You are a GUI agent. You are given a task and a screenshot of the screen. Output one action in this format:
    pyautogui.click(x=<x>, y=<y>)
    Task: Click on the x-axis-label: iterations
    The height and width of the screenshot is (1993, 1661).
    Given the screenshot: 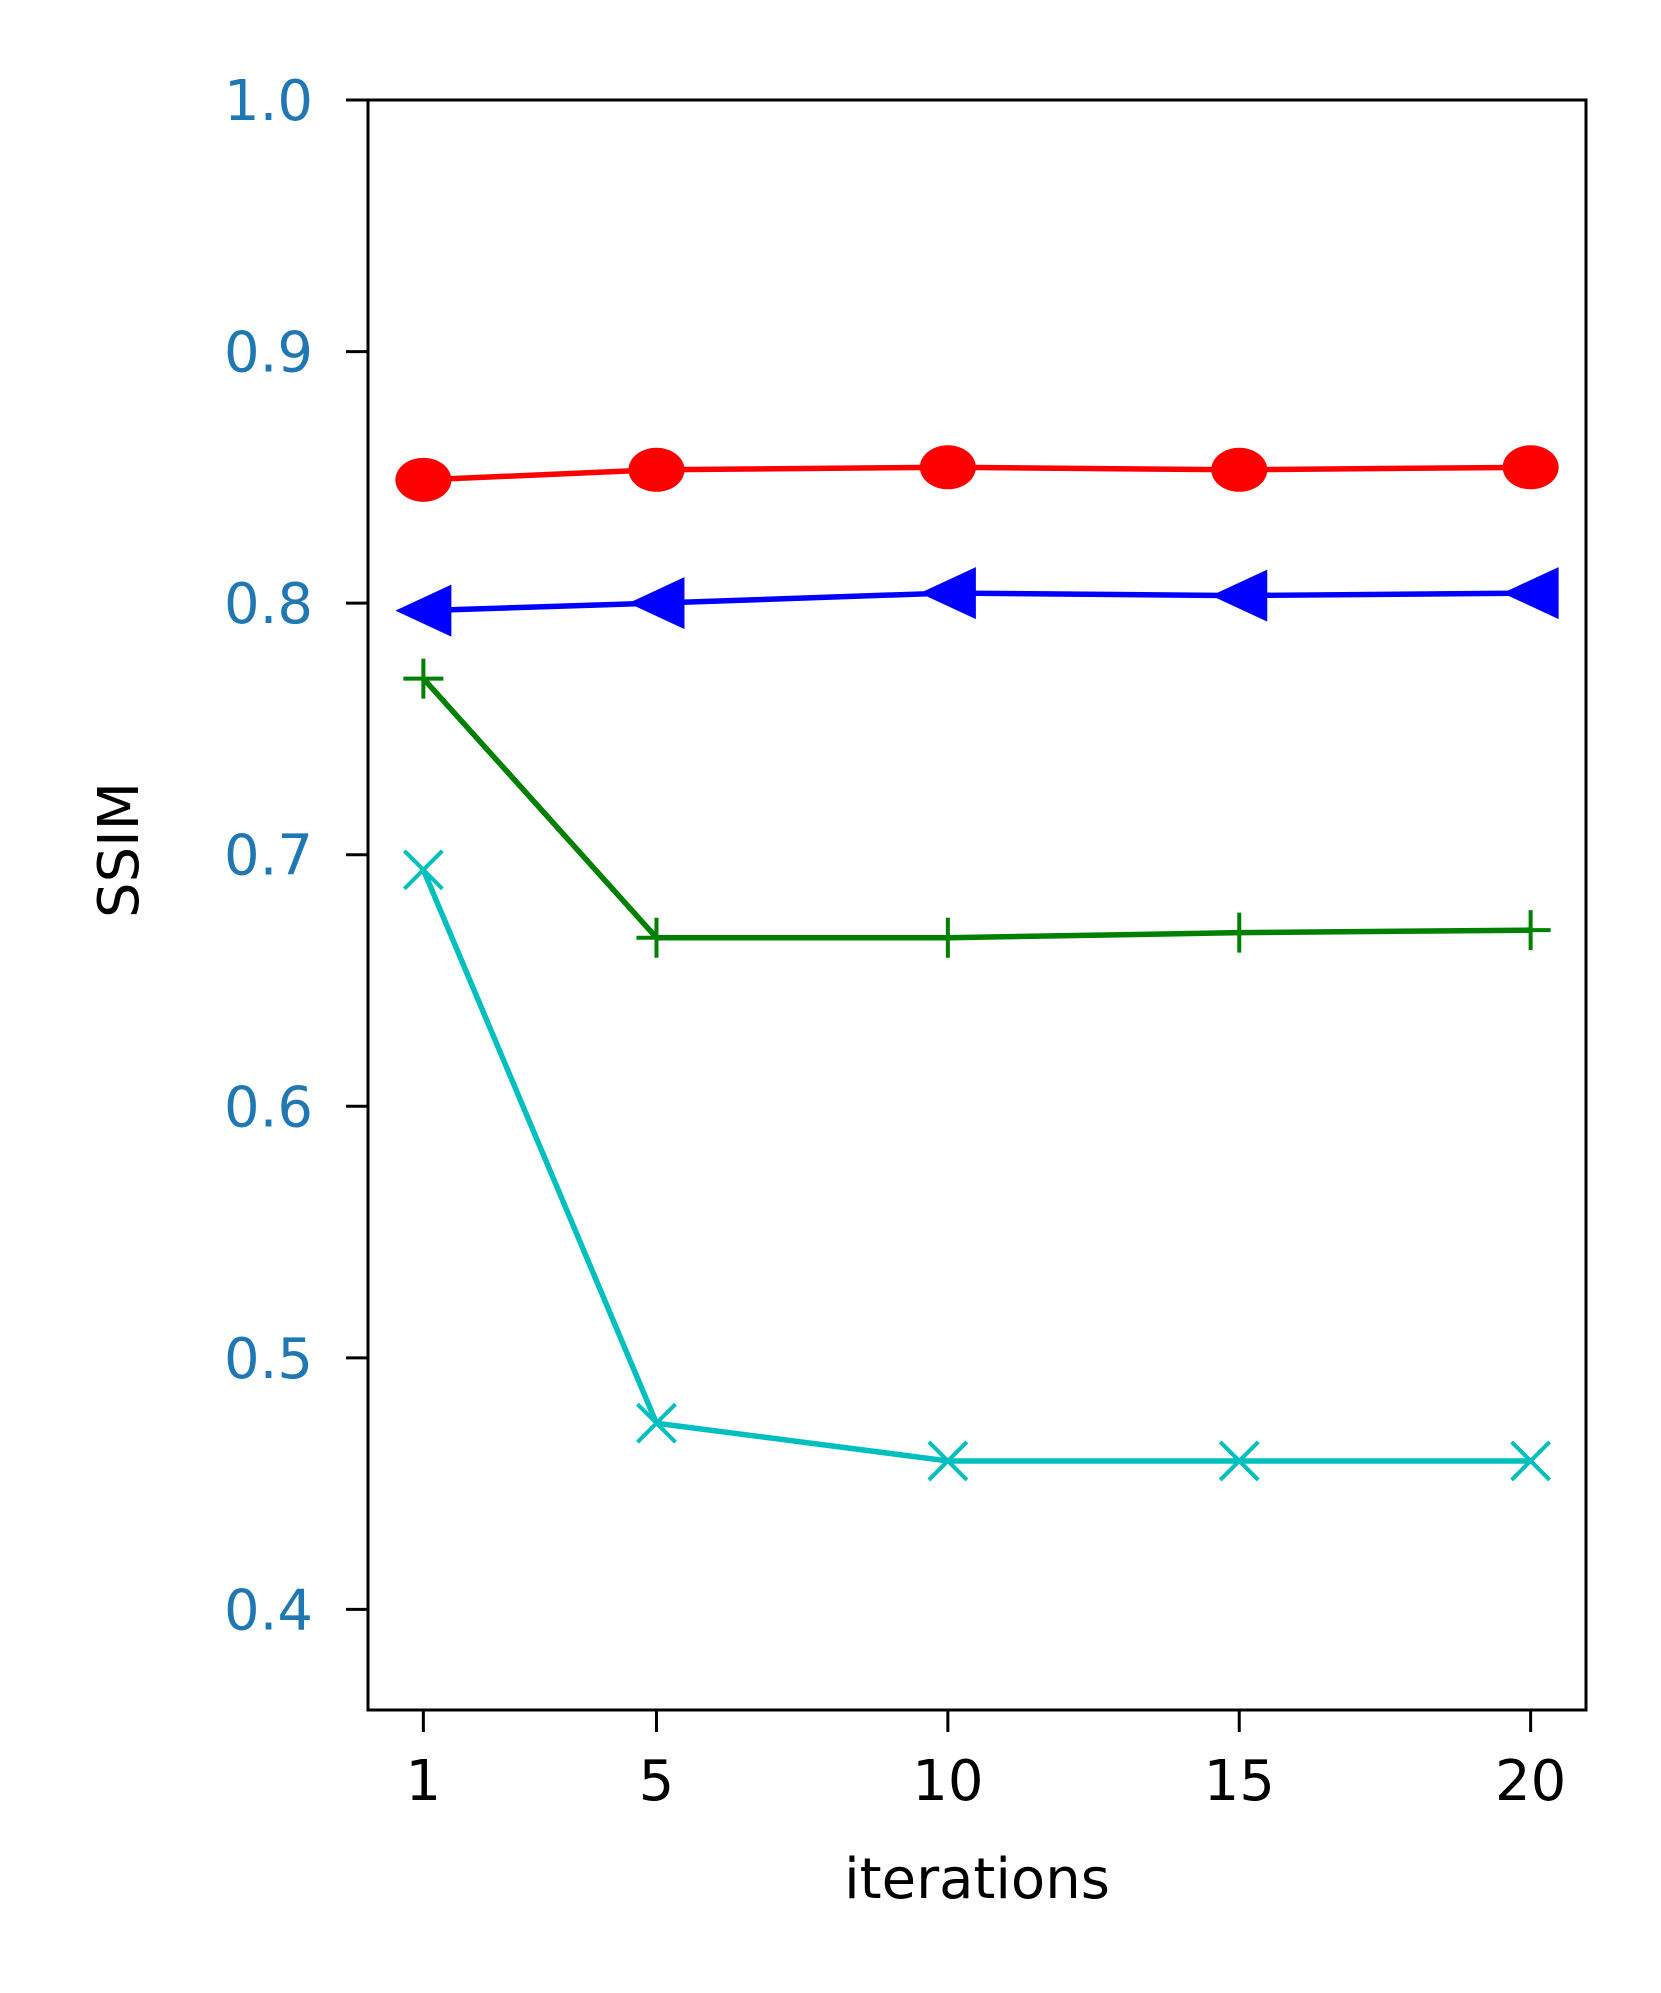 What is the action you would take?
    pyautogui.click(x=977, y=1879)
    